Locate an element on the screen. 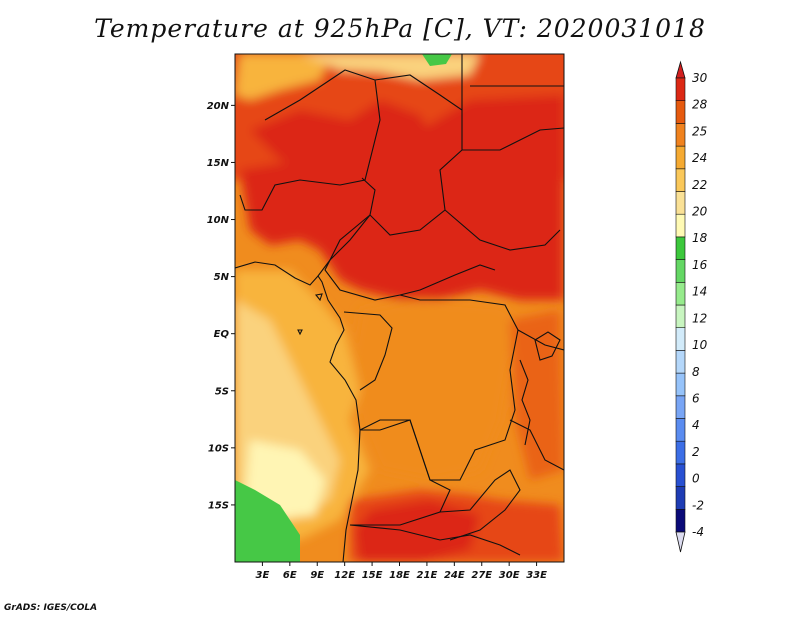 The image size is (800, 618). field-north-hot is located at coordinates (345, 137).